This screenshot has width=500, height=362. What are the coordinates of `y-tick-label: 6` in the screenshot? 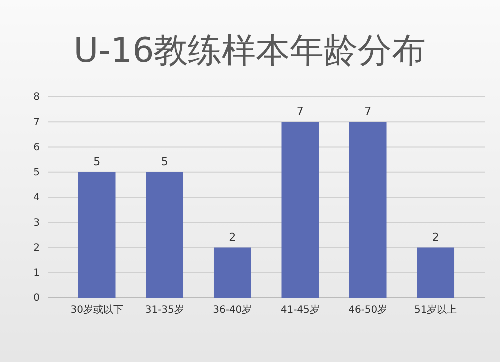 It's located at (37, 148).